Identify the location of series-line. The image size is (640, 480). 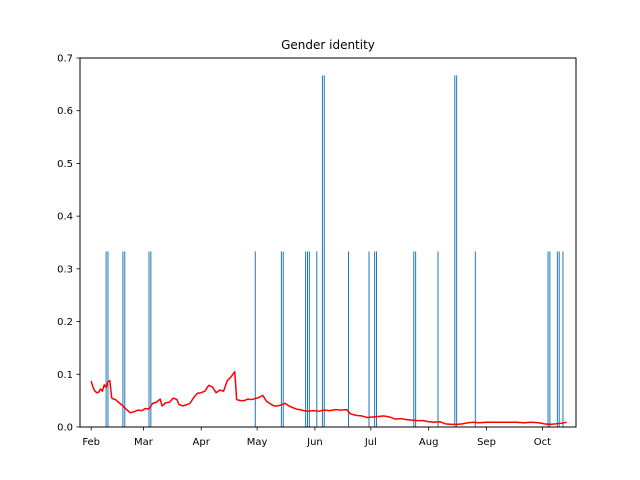
(328, 398).